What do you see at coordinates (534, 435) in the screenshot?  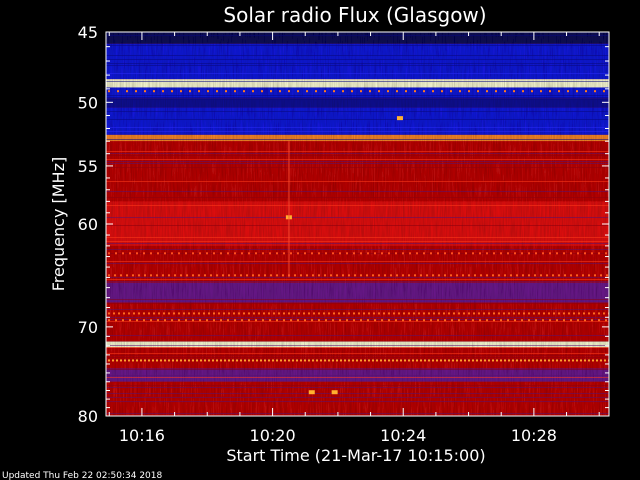 I see `x-tick-label: 10:28` at bounding box center [534, 435].